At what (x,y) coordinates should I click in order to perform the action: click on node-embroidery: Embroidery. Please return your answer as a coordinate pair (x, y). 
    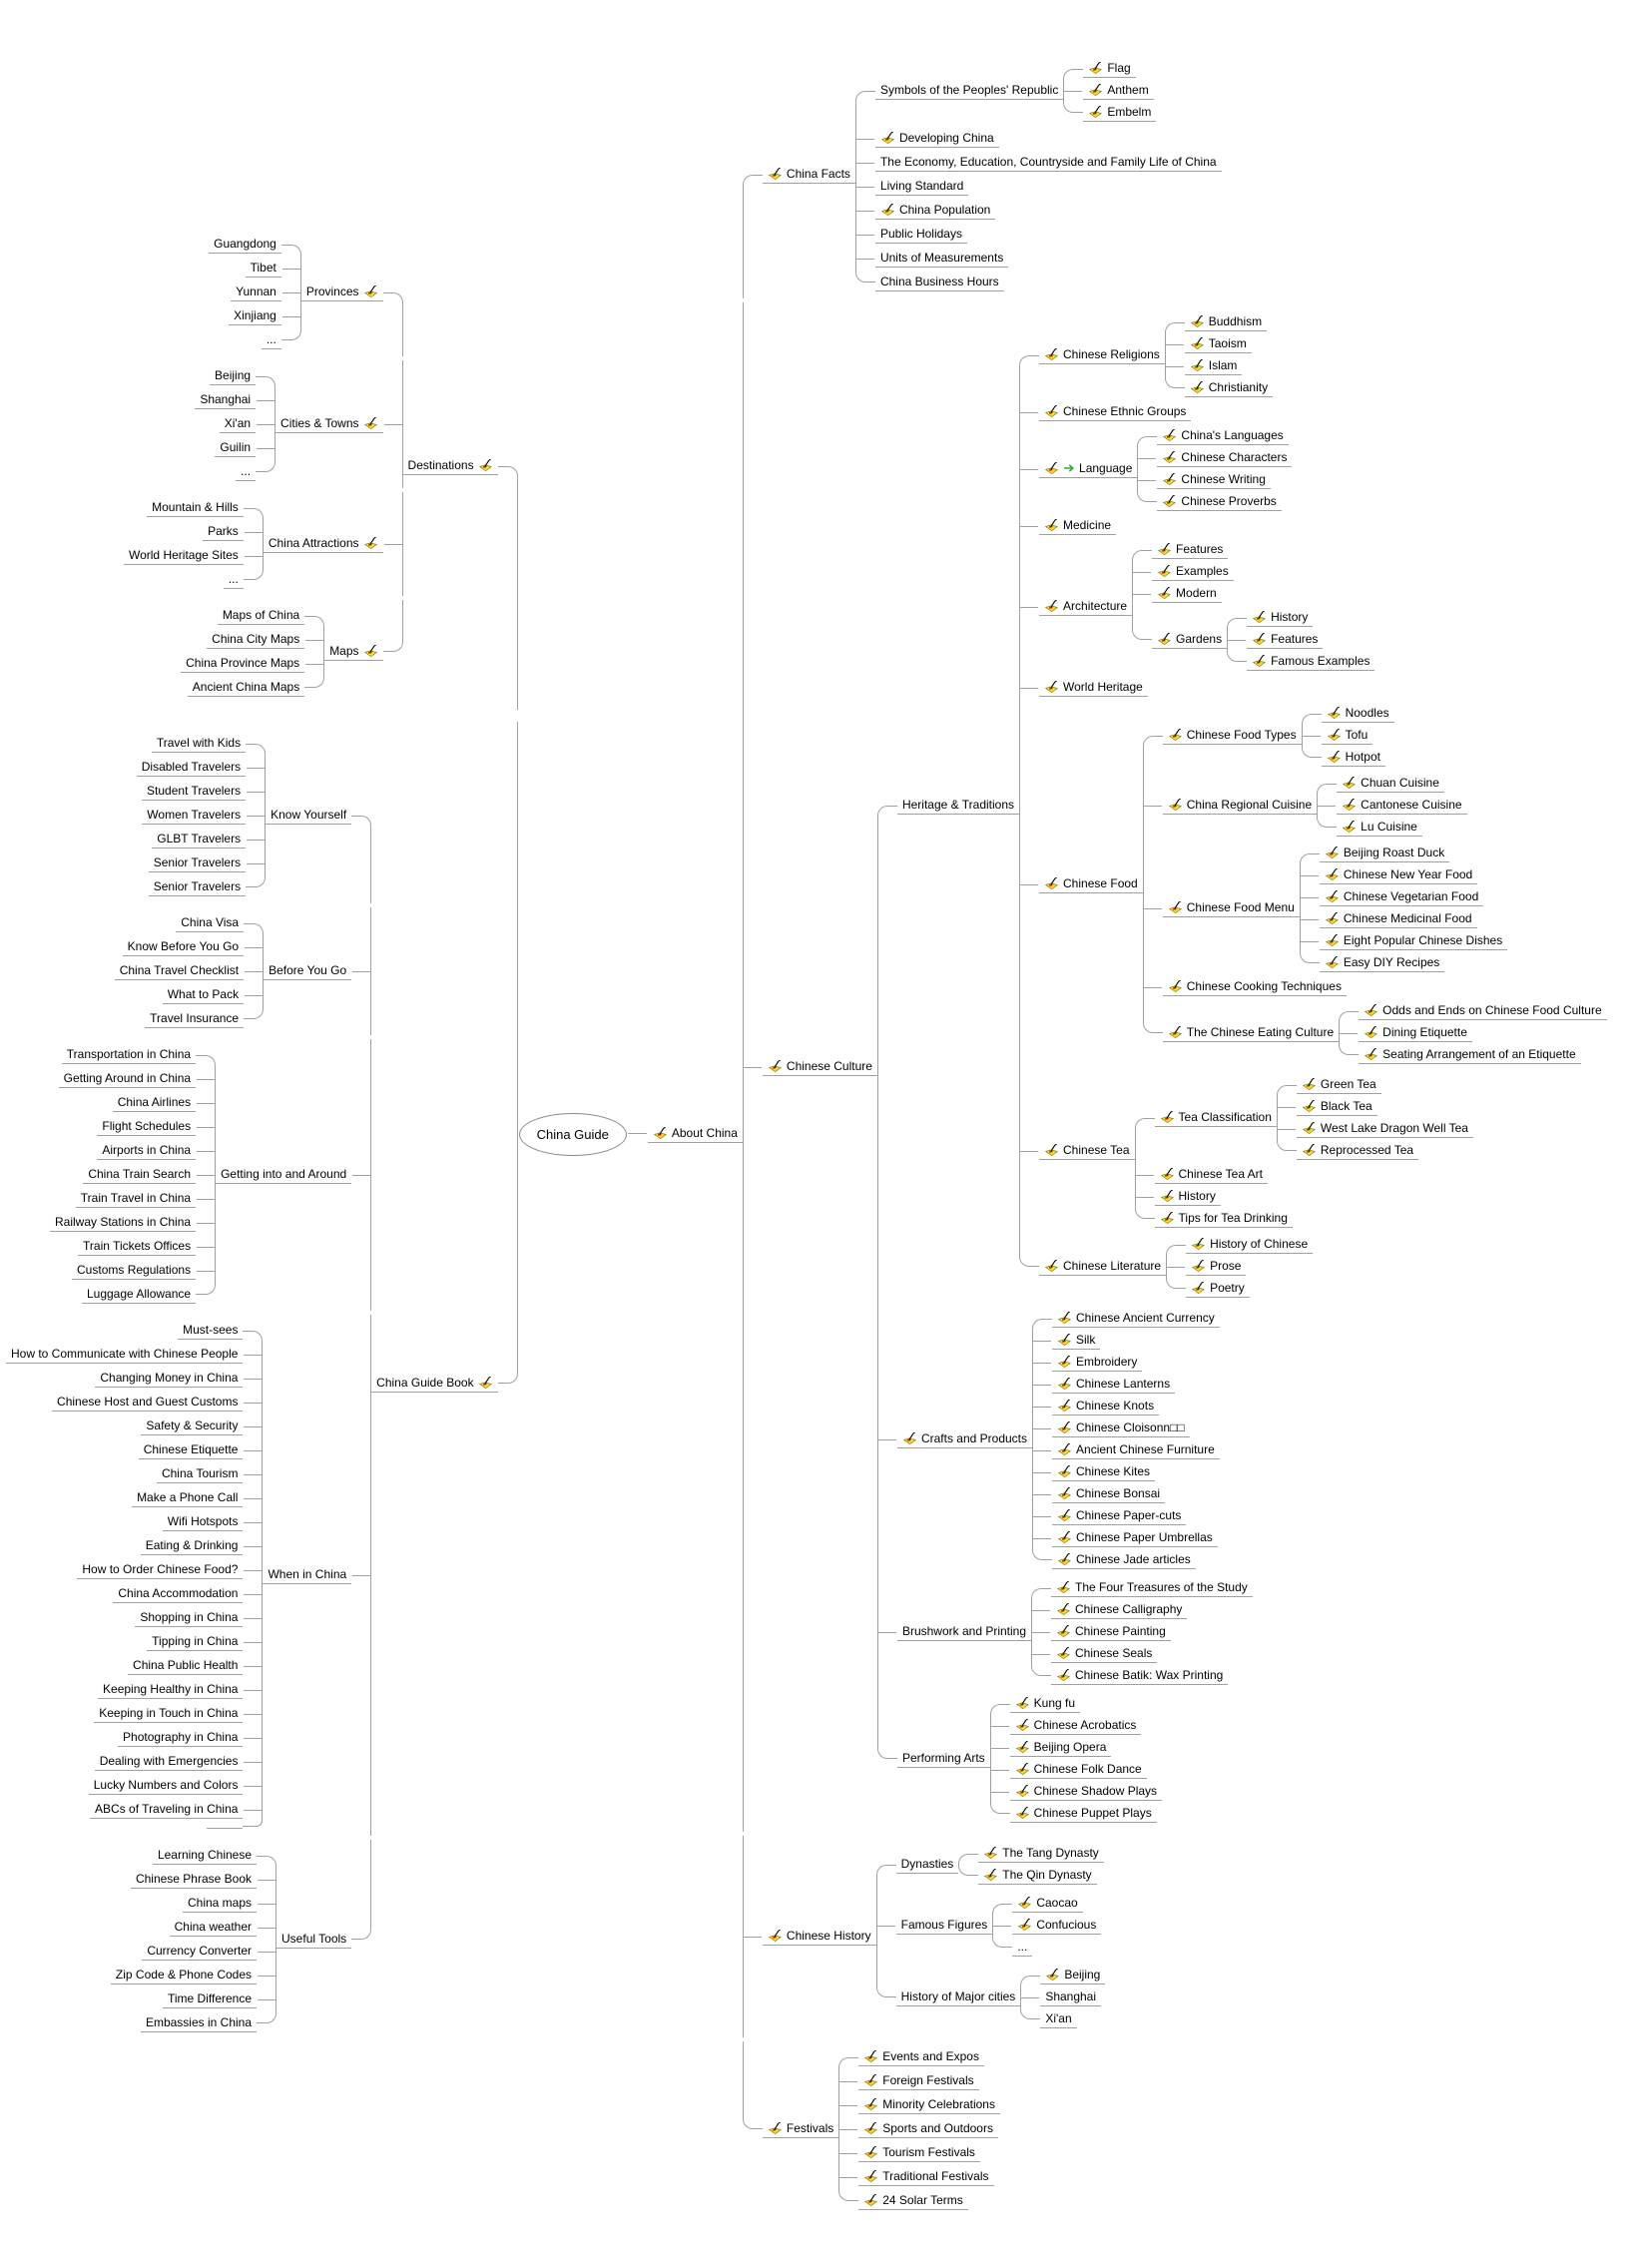
    Looking at the image, I should click on (1098, 1363).